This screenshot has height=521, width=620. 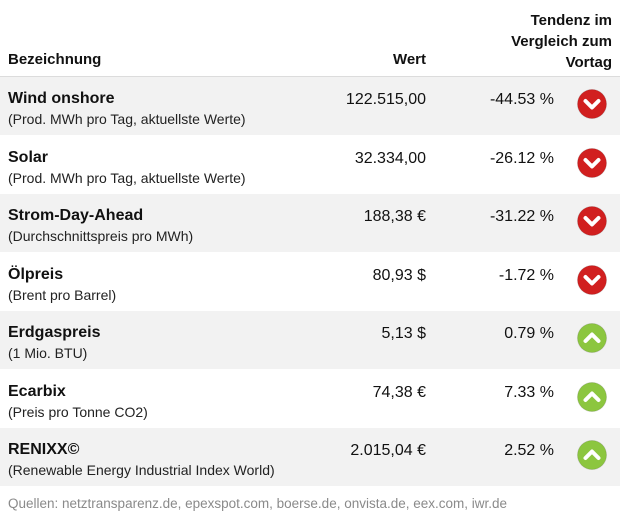 I want to click on row-change-percent: -1.72 %, so click(x=526, y=275).